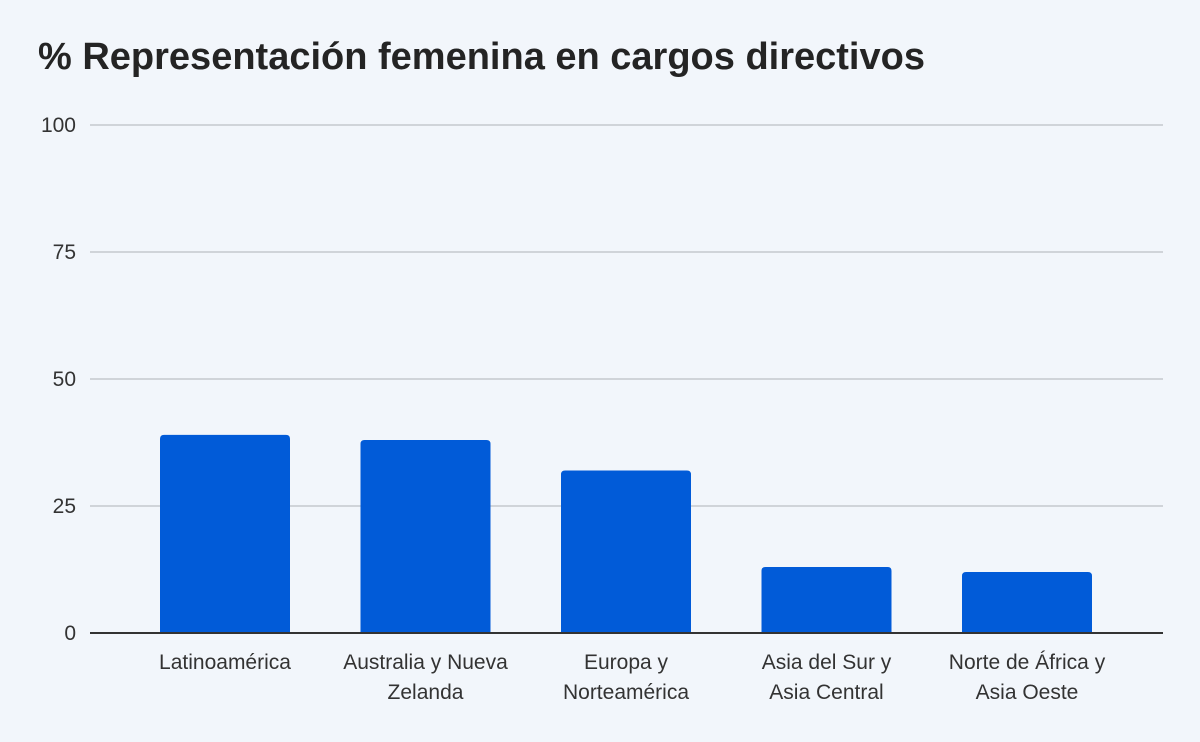  What do you see at coordinates (70, 633) in the screenshot?
I see `y-tick-label-0: 0` at bounding box center [70, 633].